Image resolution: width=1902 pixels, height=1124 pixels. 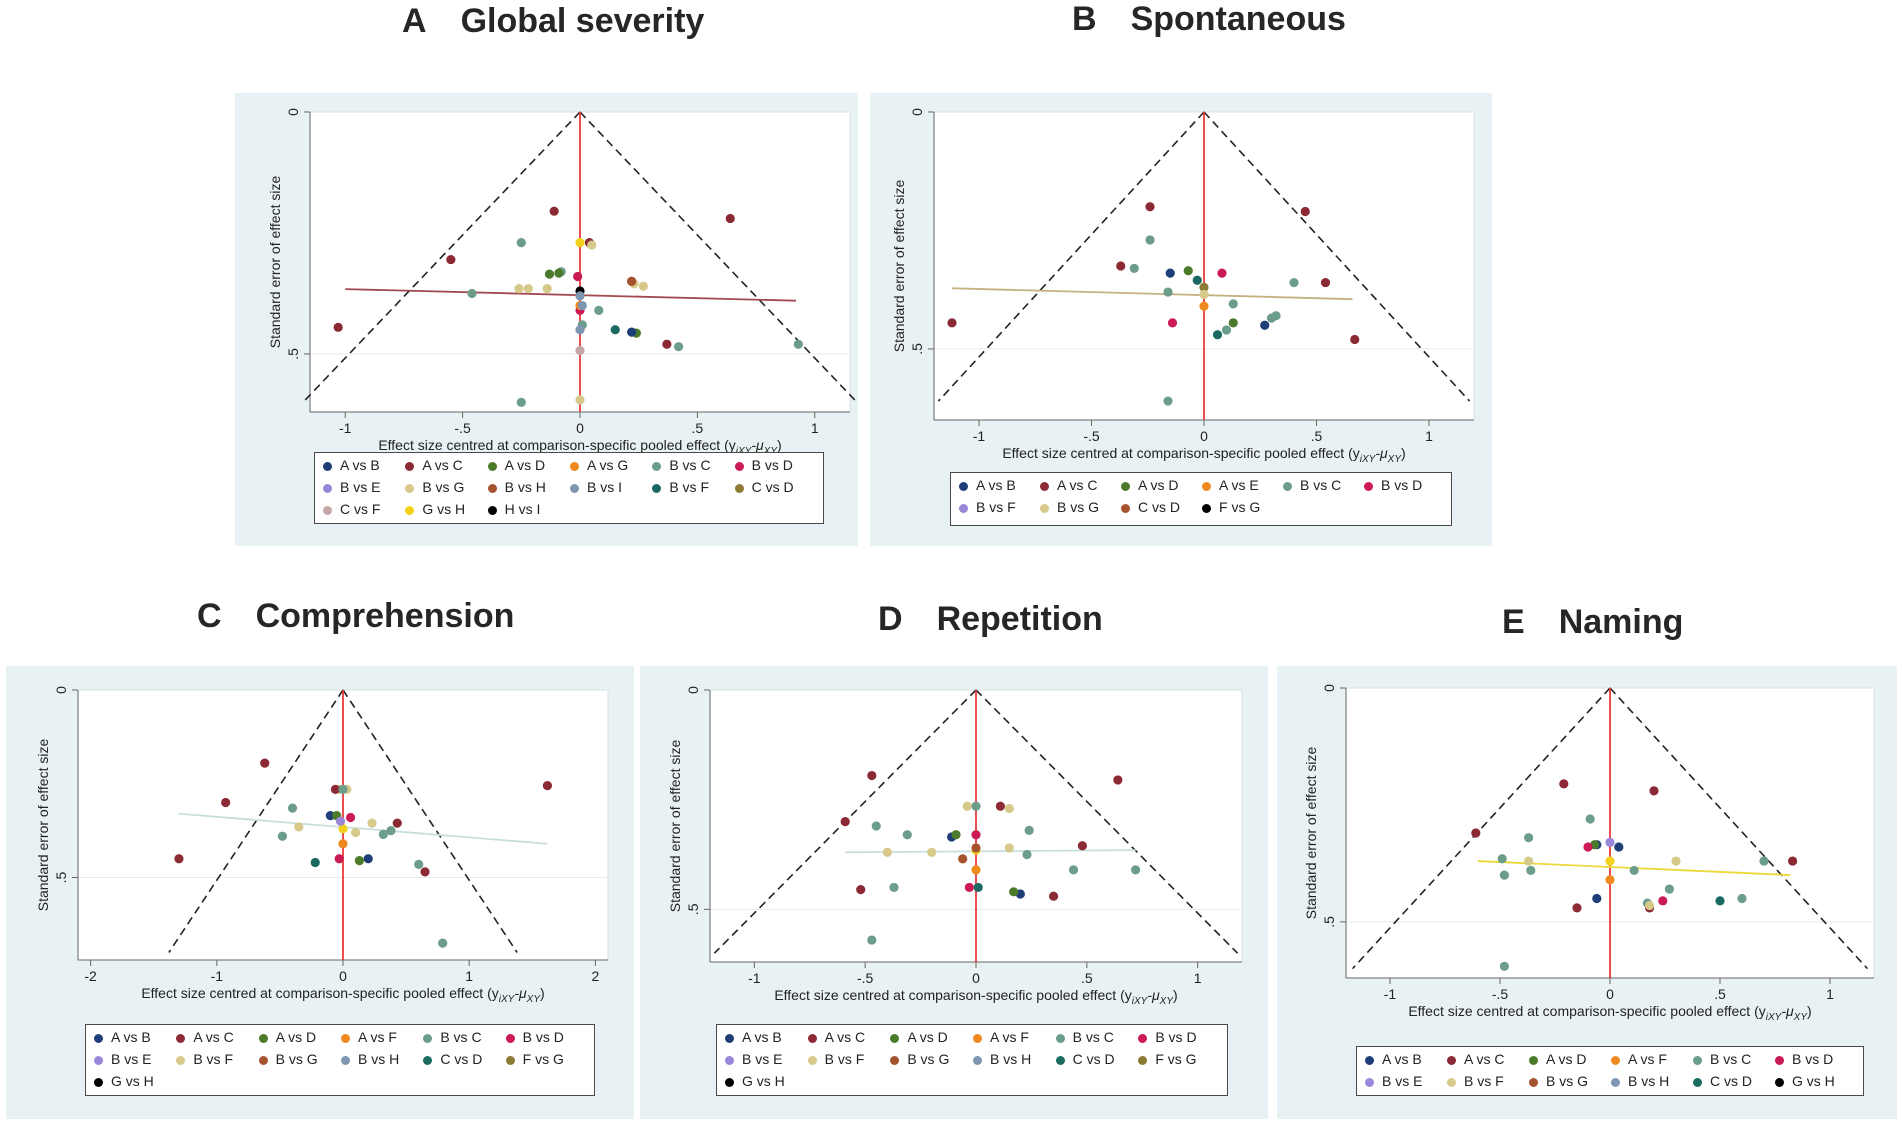 What do you see at coordinates (1481, 828) in the screenshot?
I see `funnel-left-line` at bounding box center [1481, 828].